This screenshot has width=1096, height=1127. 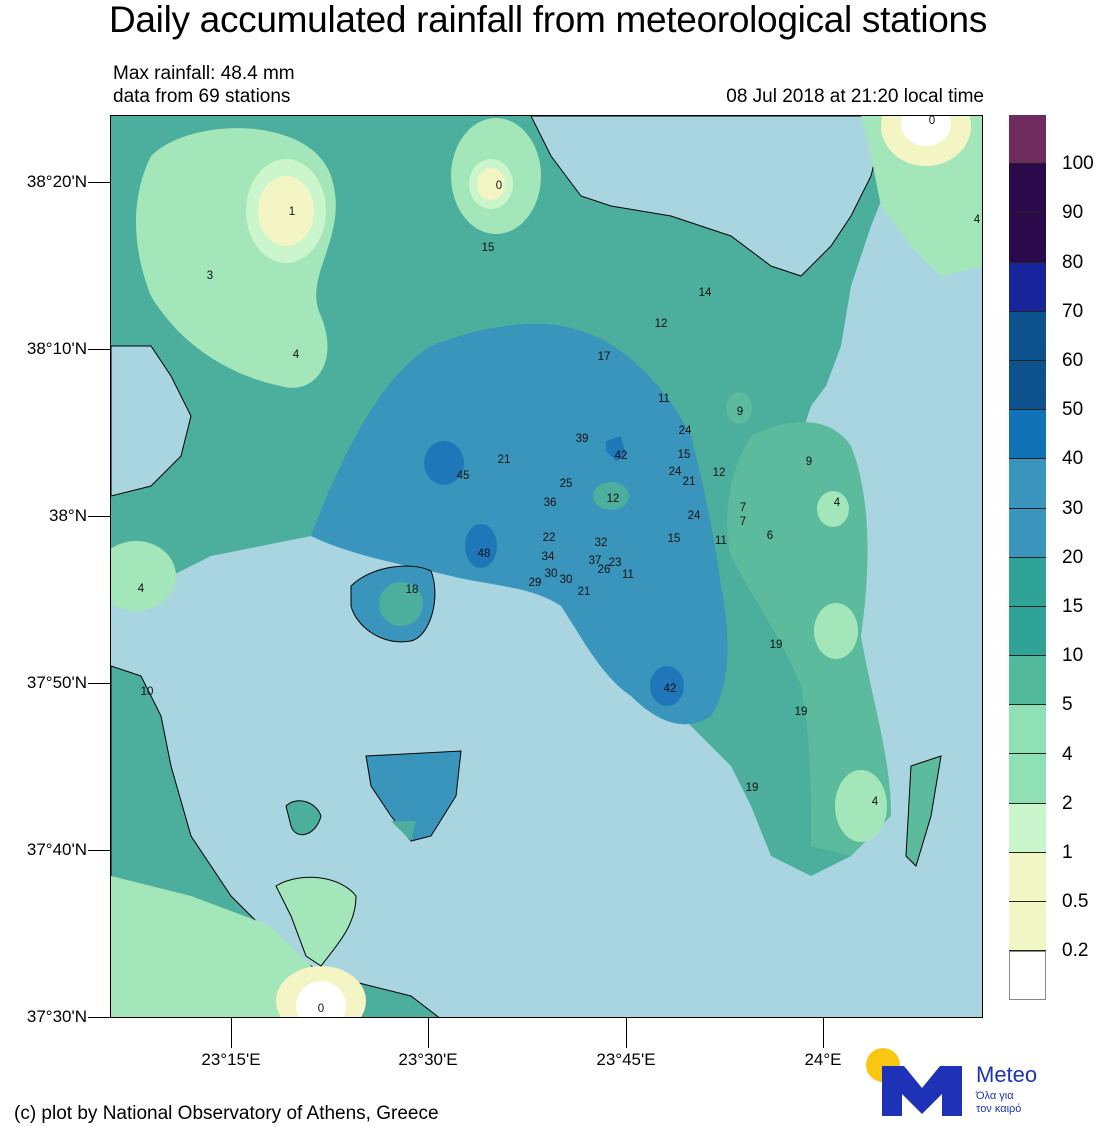 I want to click on station-value: 10, so click(x=147, y=692).